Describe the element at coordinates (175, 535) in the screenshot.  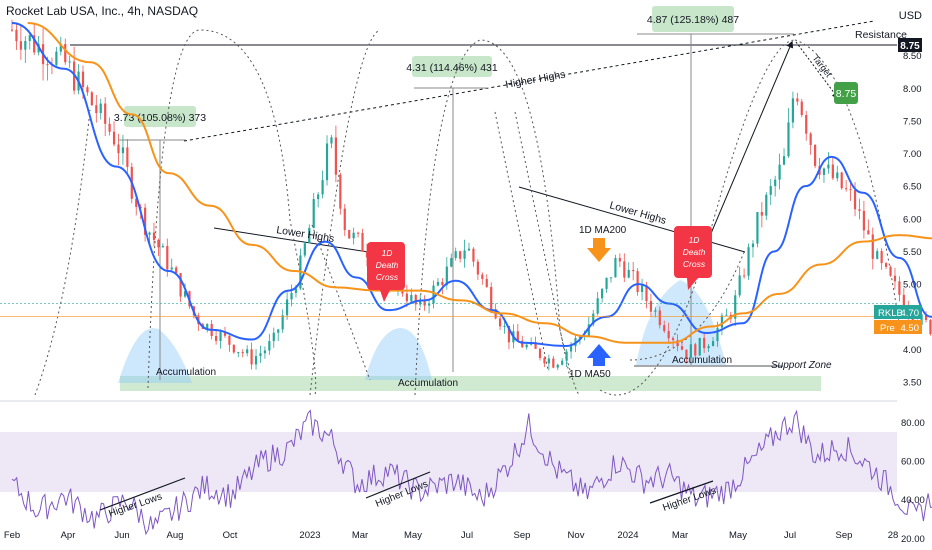
I see `time-tick-label: Aug` at that location.